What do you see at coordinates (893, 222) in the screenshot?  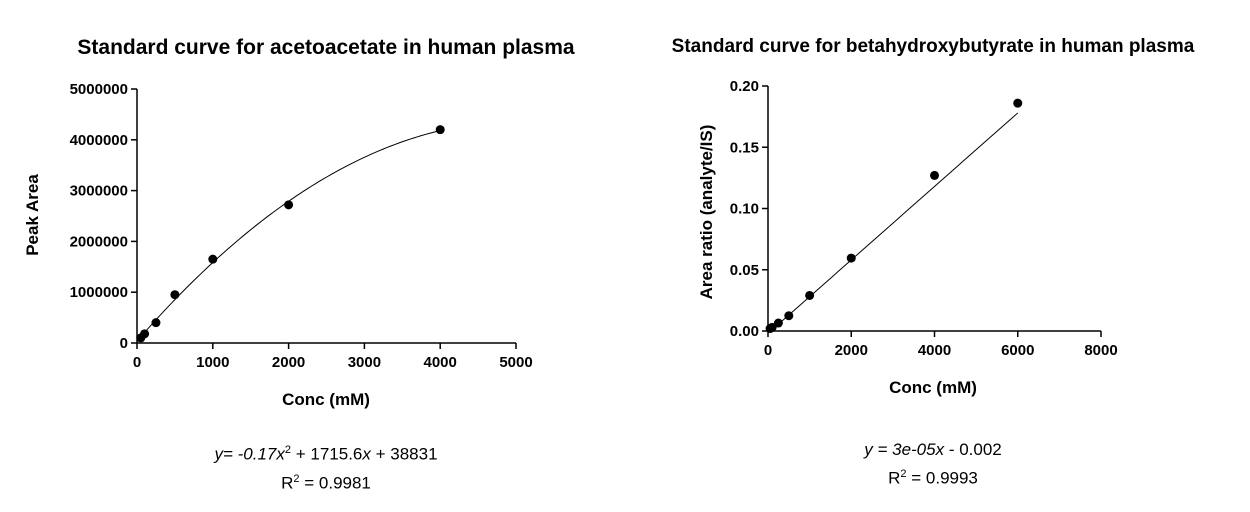 I see `fit-line` at bounding box center [893, 222].